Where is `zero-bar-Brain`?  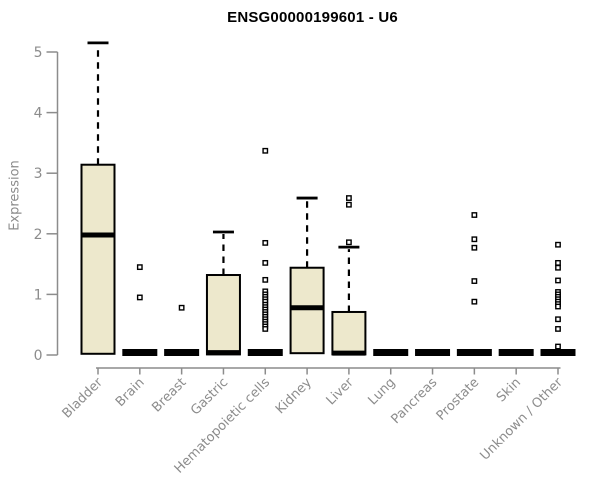 zero-bar-Brain is located at coordinates (140, 352).